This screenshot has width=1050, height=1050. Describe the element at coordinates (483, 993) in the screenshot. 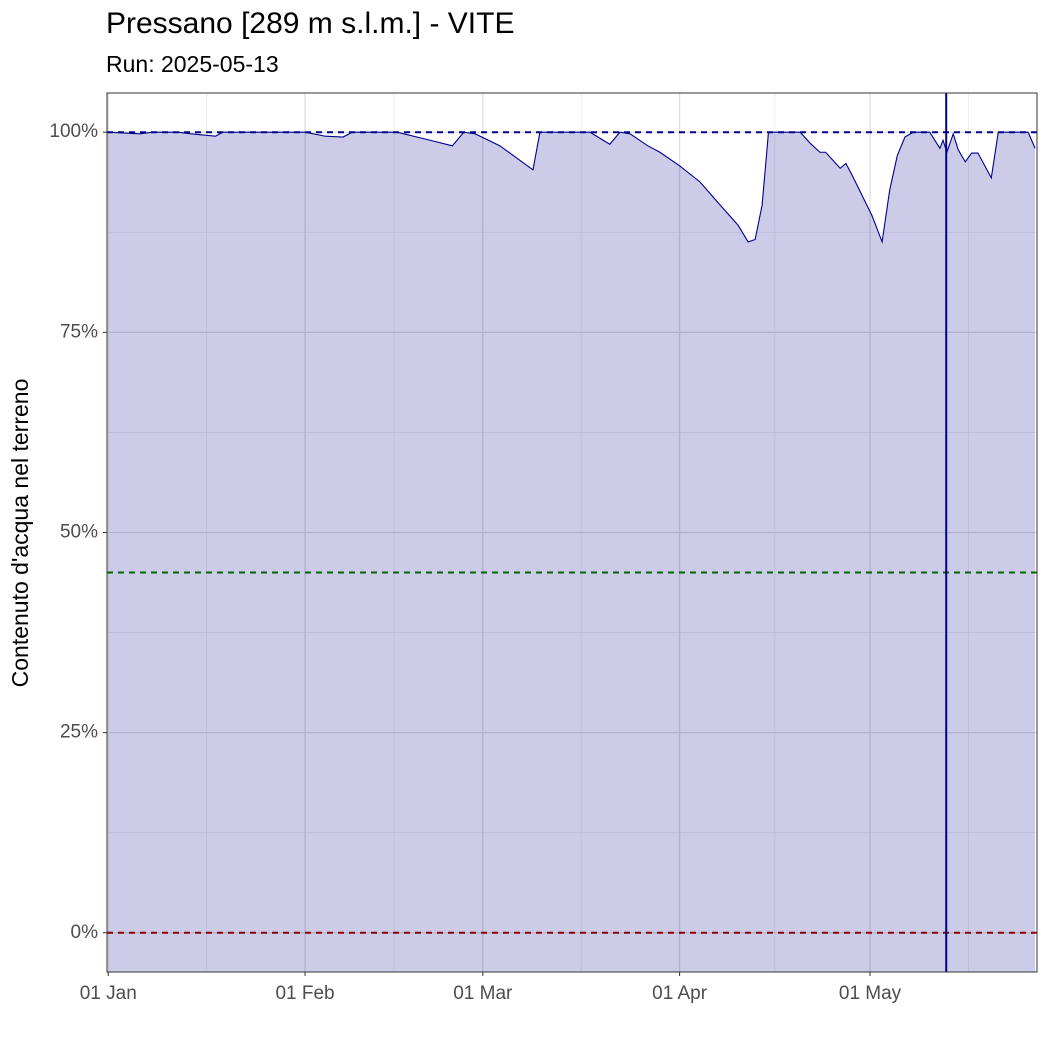

I see `x-tick-label: 01 Mar` at that location.